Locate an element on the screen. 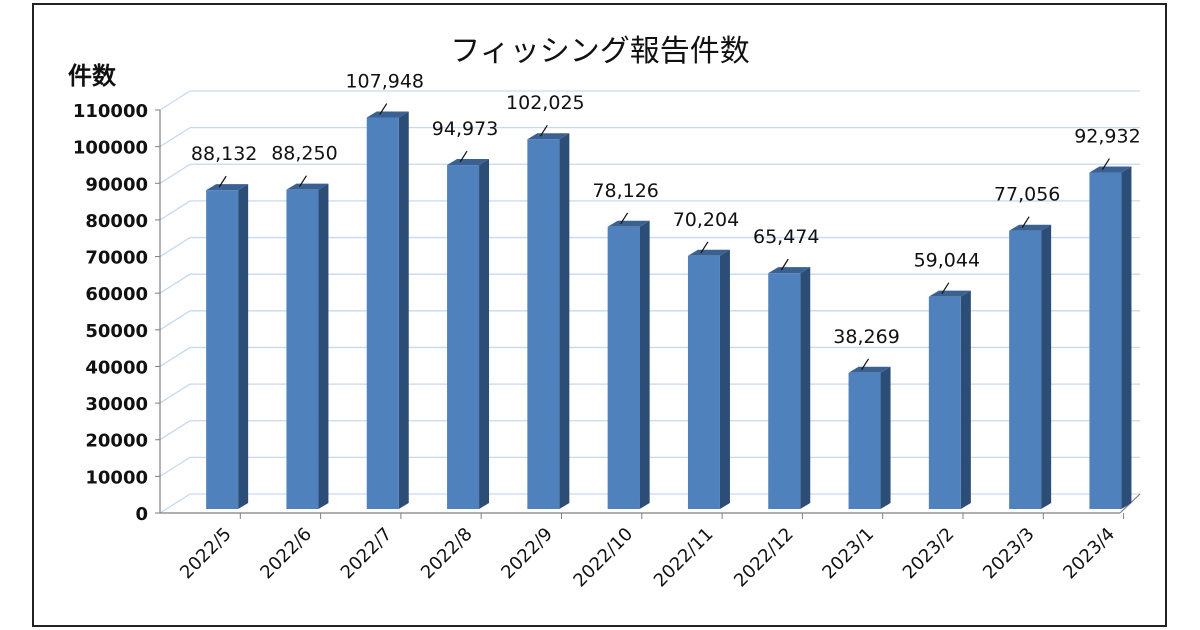 The height and width of the screenshot is (630, 1200). data-label: 107,948 is located at coordinates (384, 82).